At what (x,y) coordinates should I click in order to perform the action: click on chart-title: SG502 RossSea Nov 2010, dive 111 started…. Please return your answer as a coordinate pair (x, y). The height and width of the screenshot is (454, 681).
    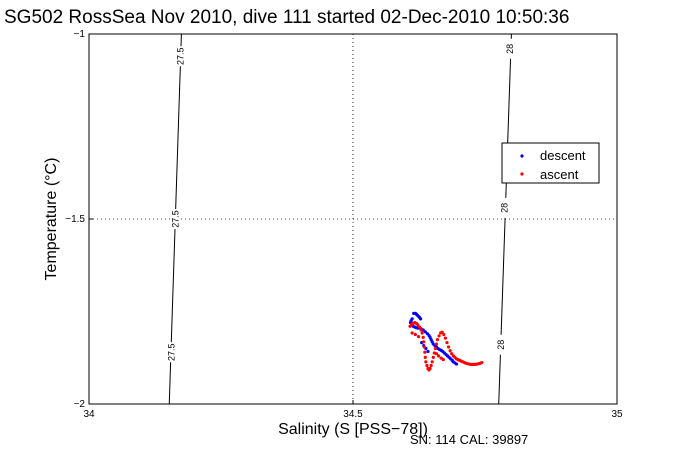
    Looking at the image, I should click on (286, 17).